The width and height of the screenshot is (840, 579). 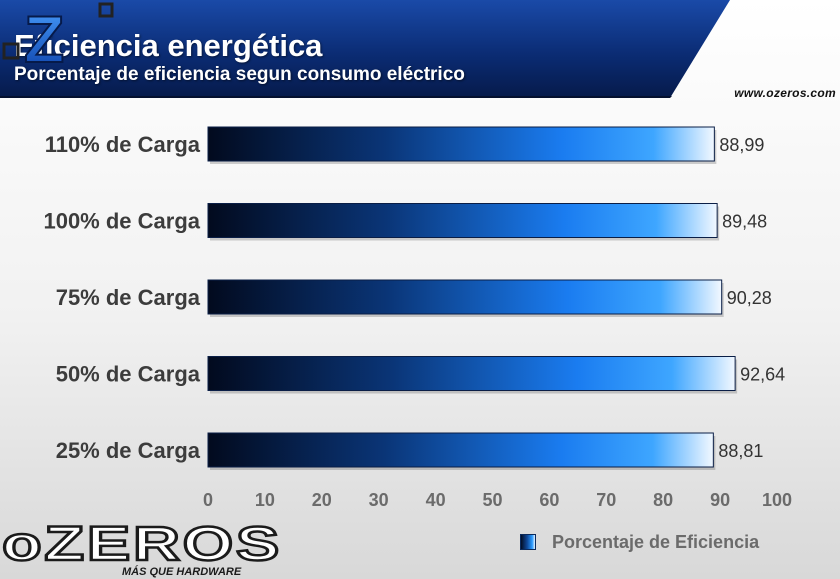 What do you see at coordinates (744, 222) in the screenshot?
I see `data-label: 89,48` at bounding box center [744, 222].